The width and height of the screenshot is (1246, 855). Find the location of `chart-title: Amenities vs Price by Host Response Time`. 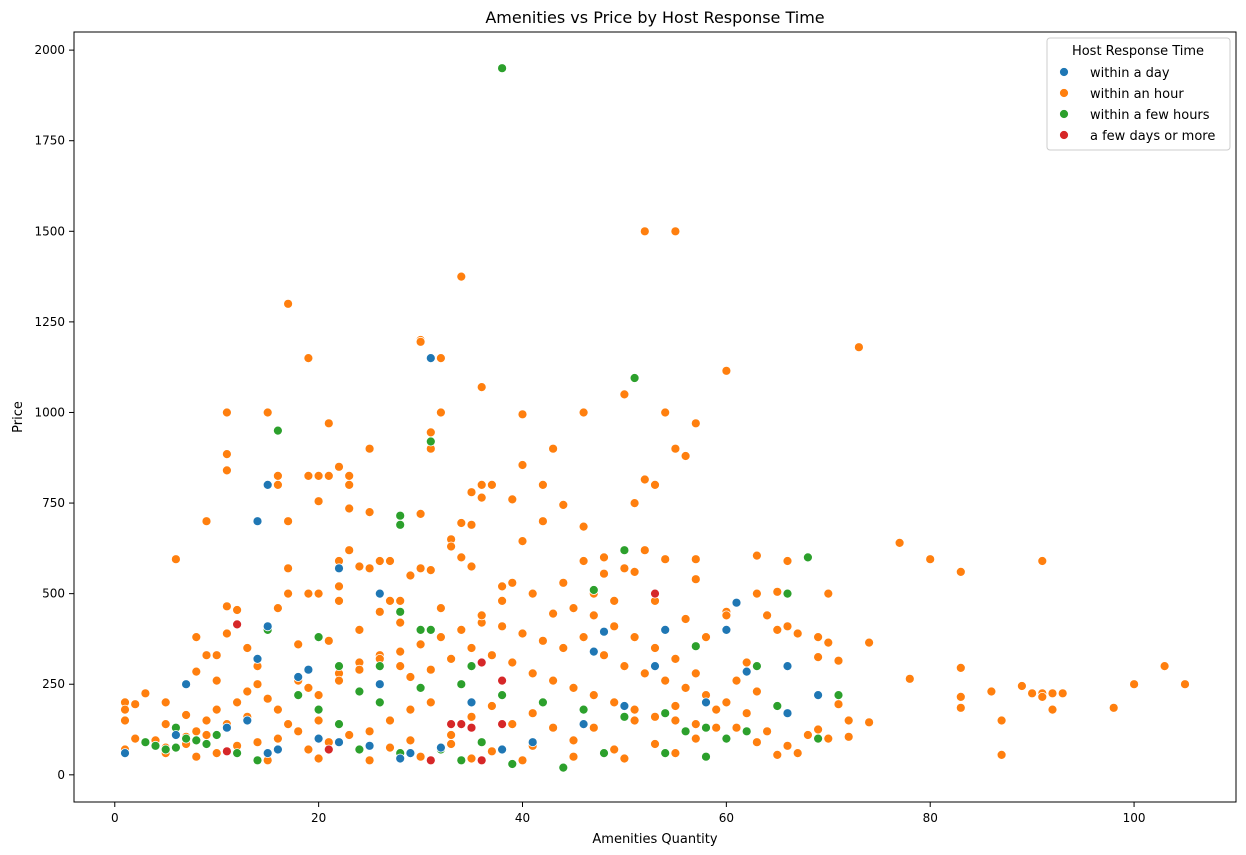

chart-title: Amenities vs Price by Host Response Time is located at coordinates (654, 17).